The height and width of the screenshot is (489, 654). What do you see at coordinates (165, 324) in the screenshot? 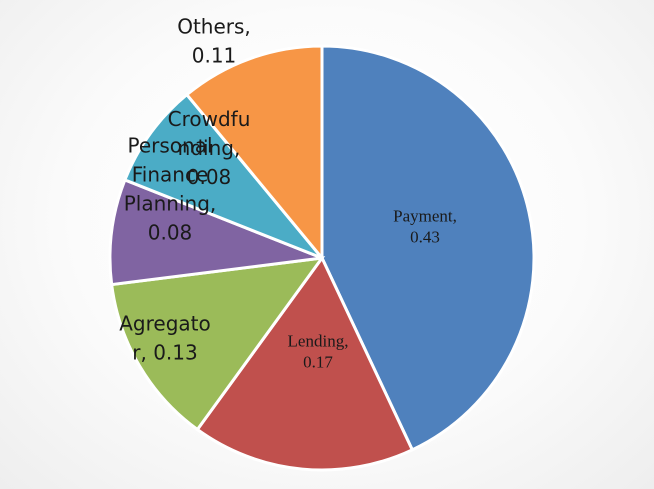
I see `slice-label-line: Agregato` at bounding box center [165, 324].